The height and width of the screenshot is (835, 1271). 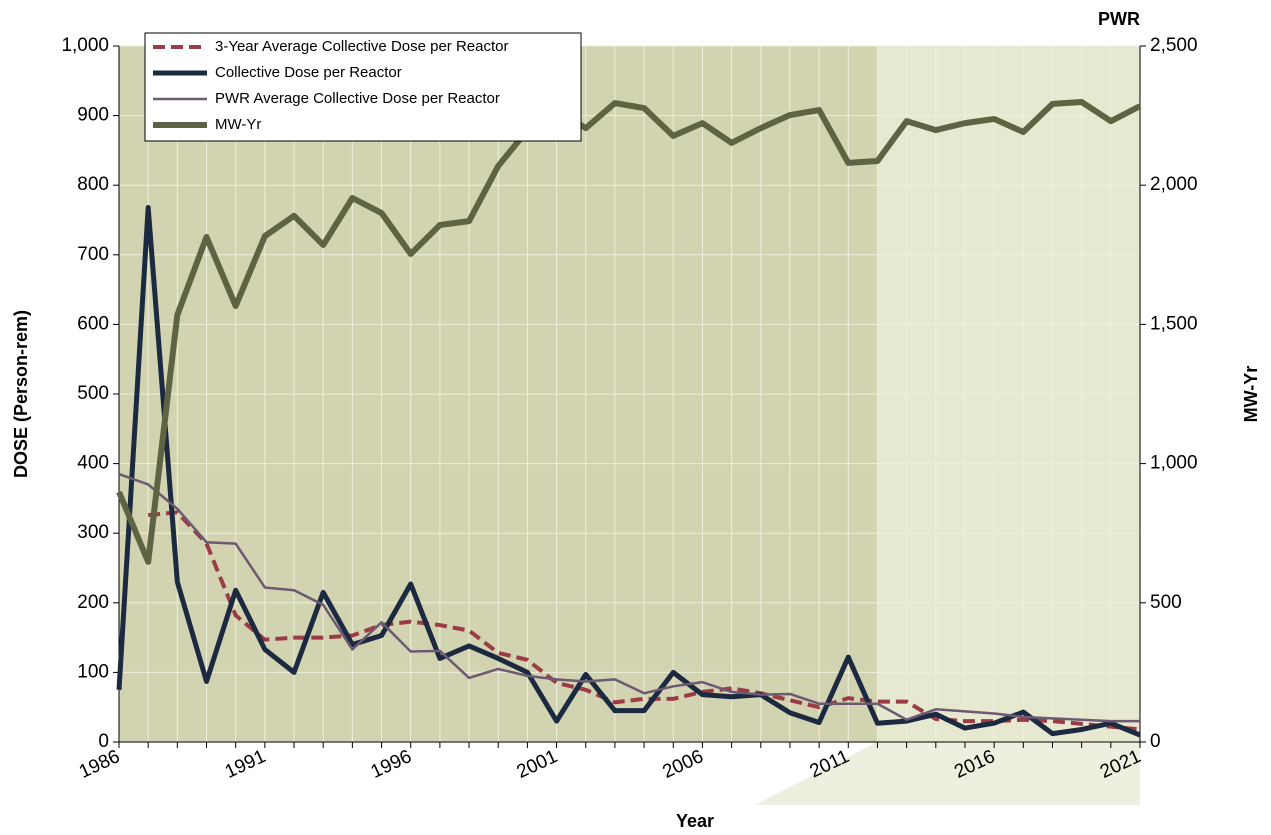 What do you see at coordinates (363, 87) in the screenshot?
I see `legend-box` at bounding box center [363, 87].